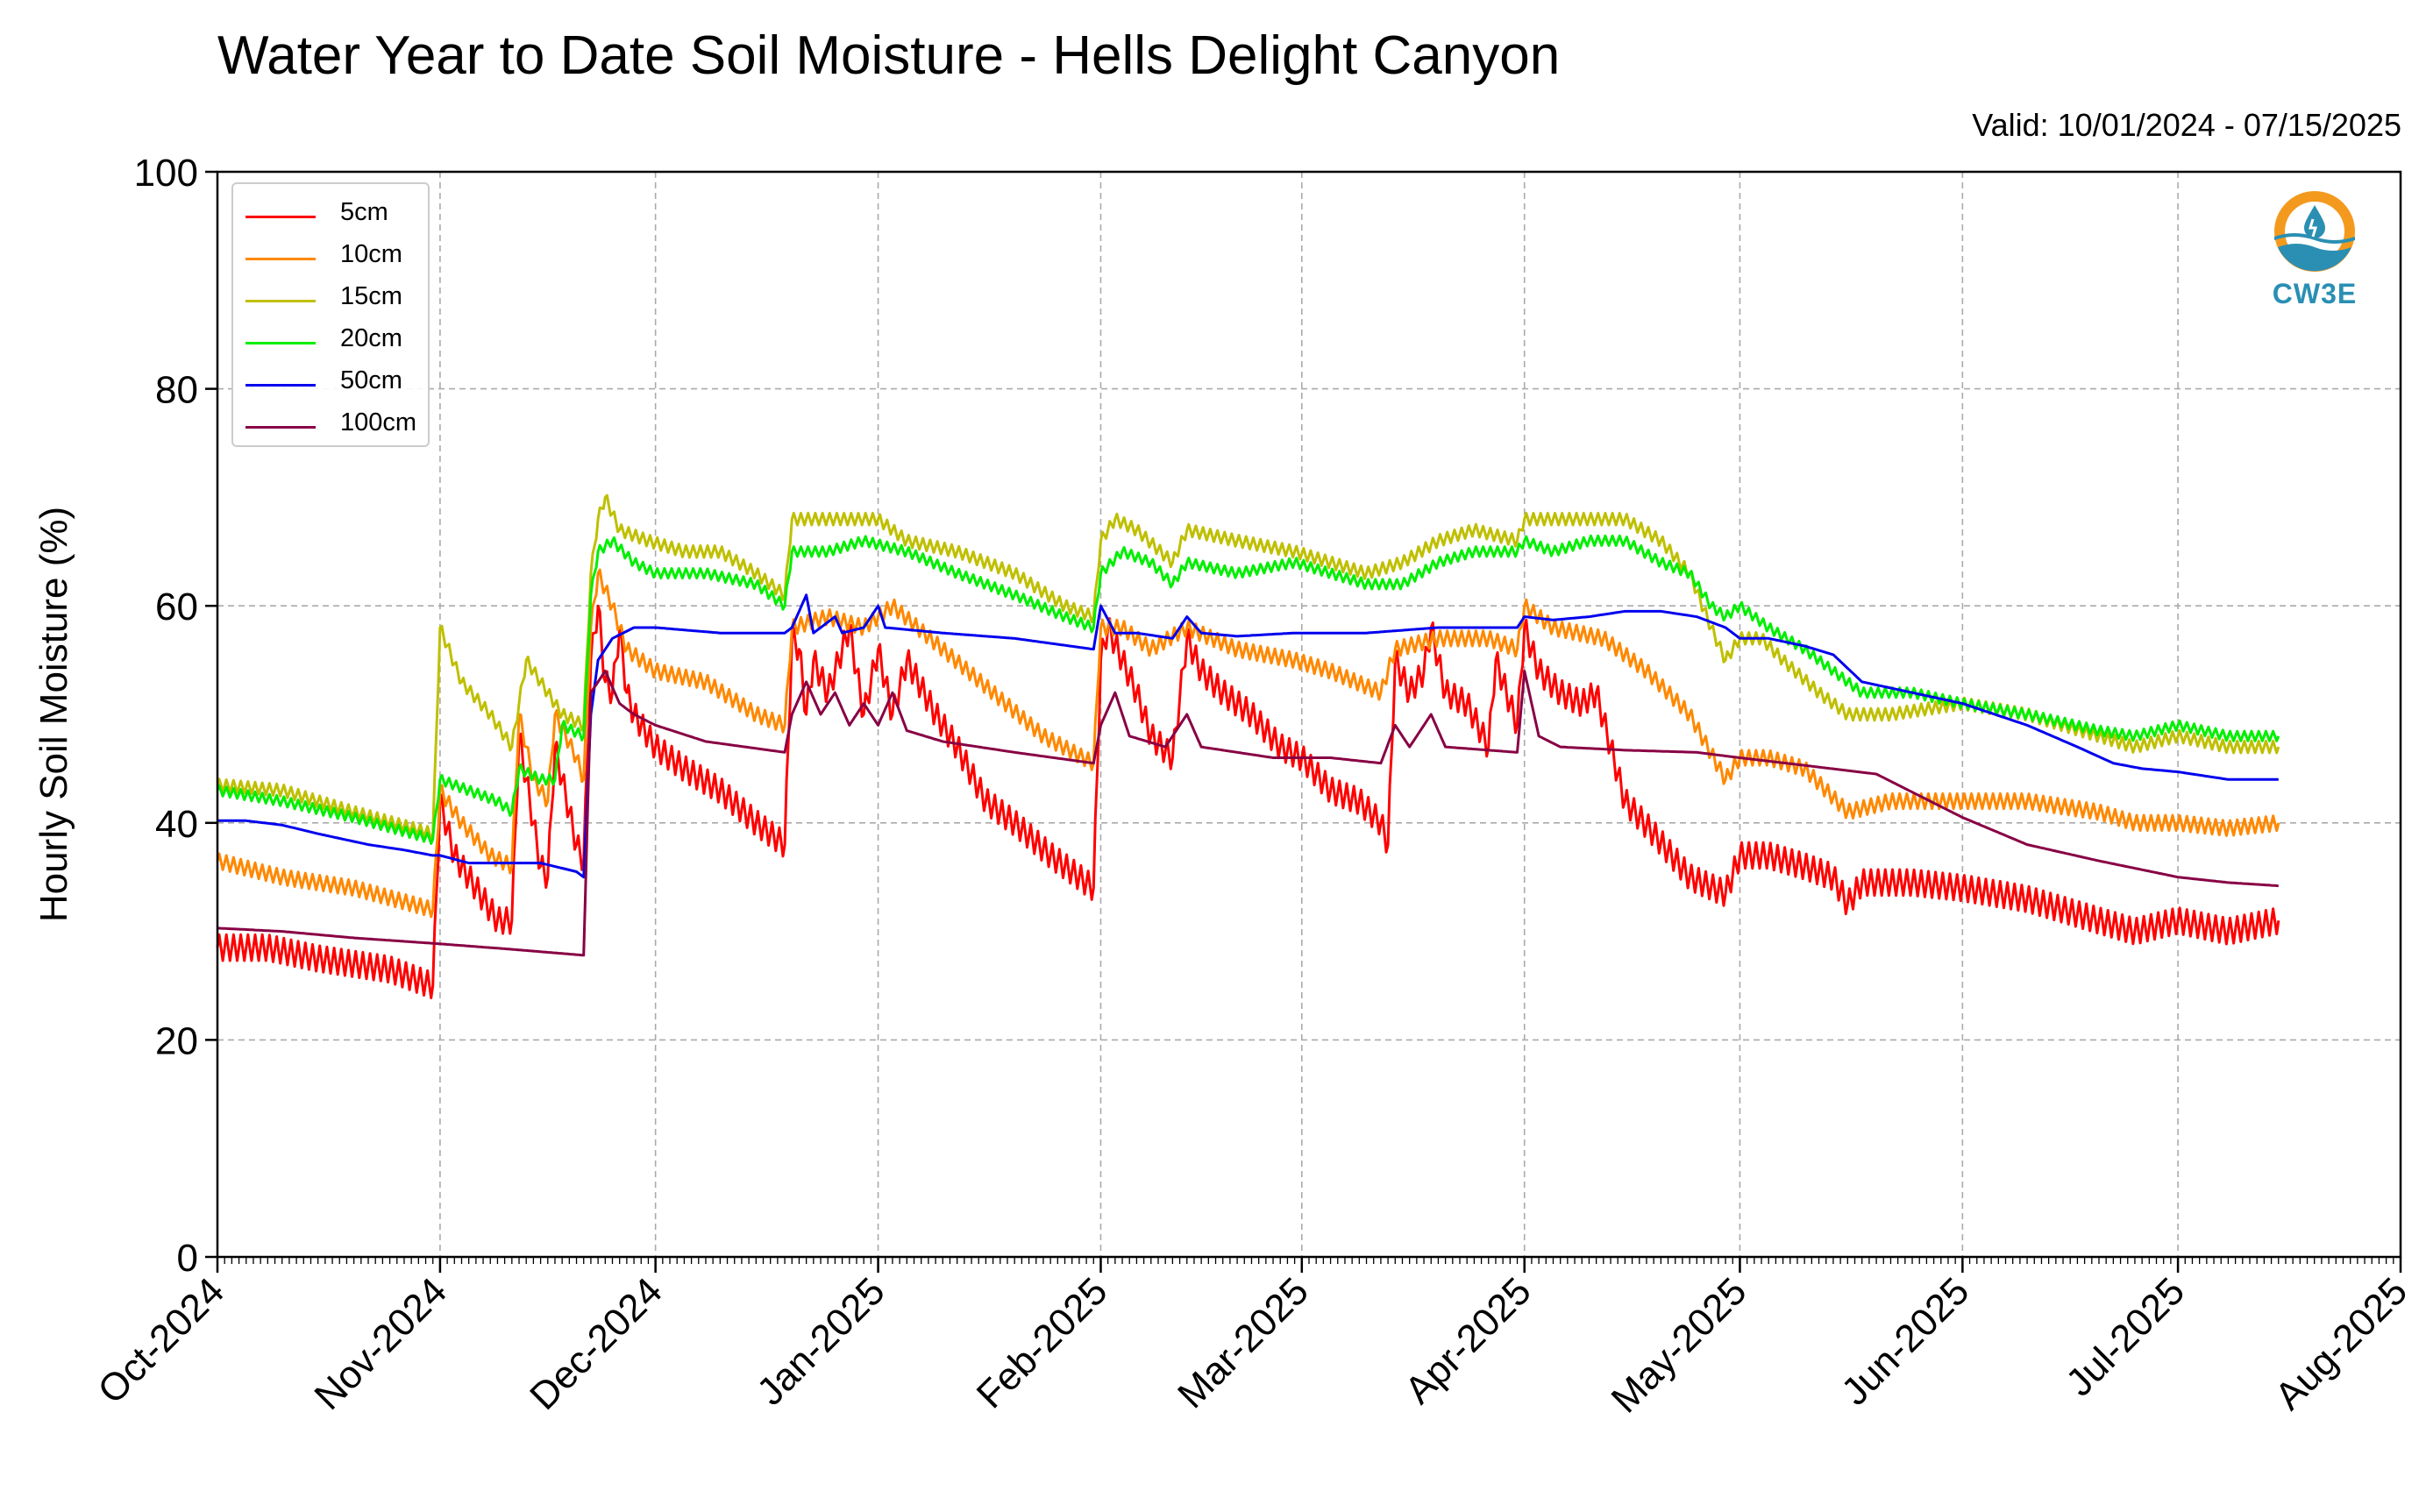 This screenshot has height=1512, width=2426. What do you see at coordinates (1905, 1341) in the screenshot?
I see `x-tick-label: Jun-2025` at bounding box center [1905, 1341].